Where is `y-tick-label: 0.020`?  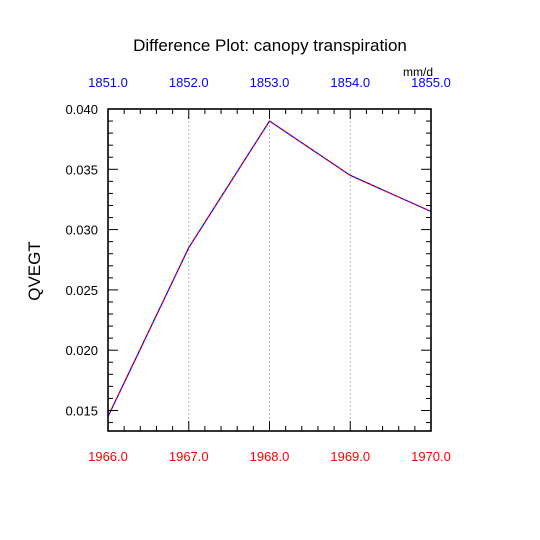 y-tick-label: 0.020 is located at coordinates (81, 350).